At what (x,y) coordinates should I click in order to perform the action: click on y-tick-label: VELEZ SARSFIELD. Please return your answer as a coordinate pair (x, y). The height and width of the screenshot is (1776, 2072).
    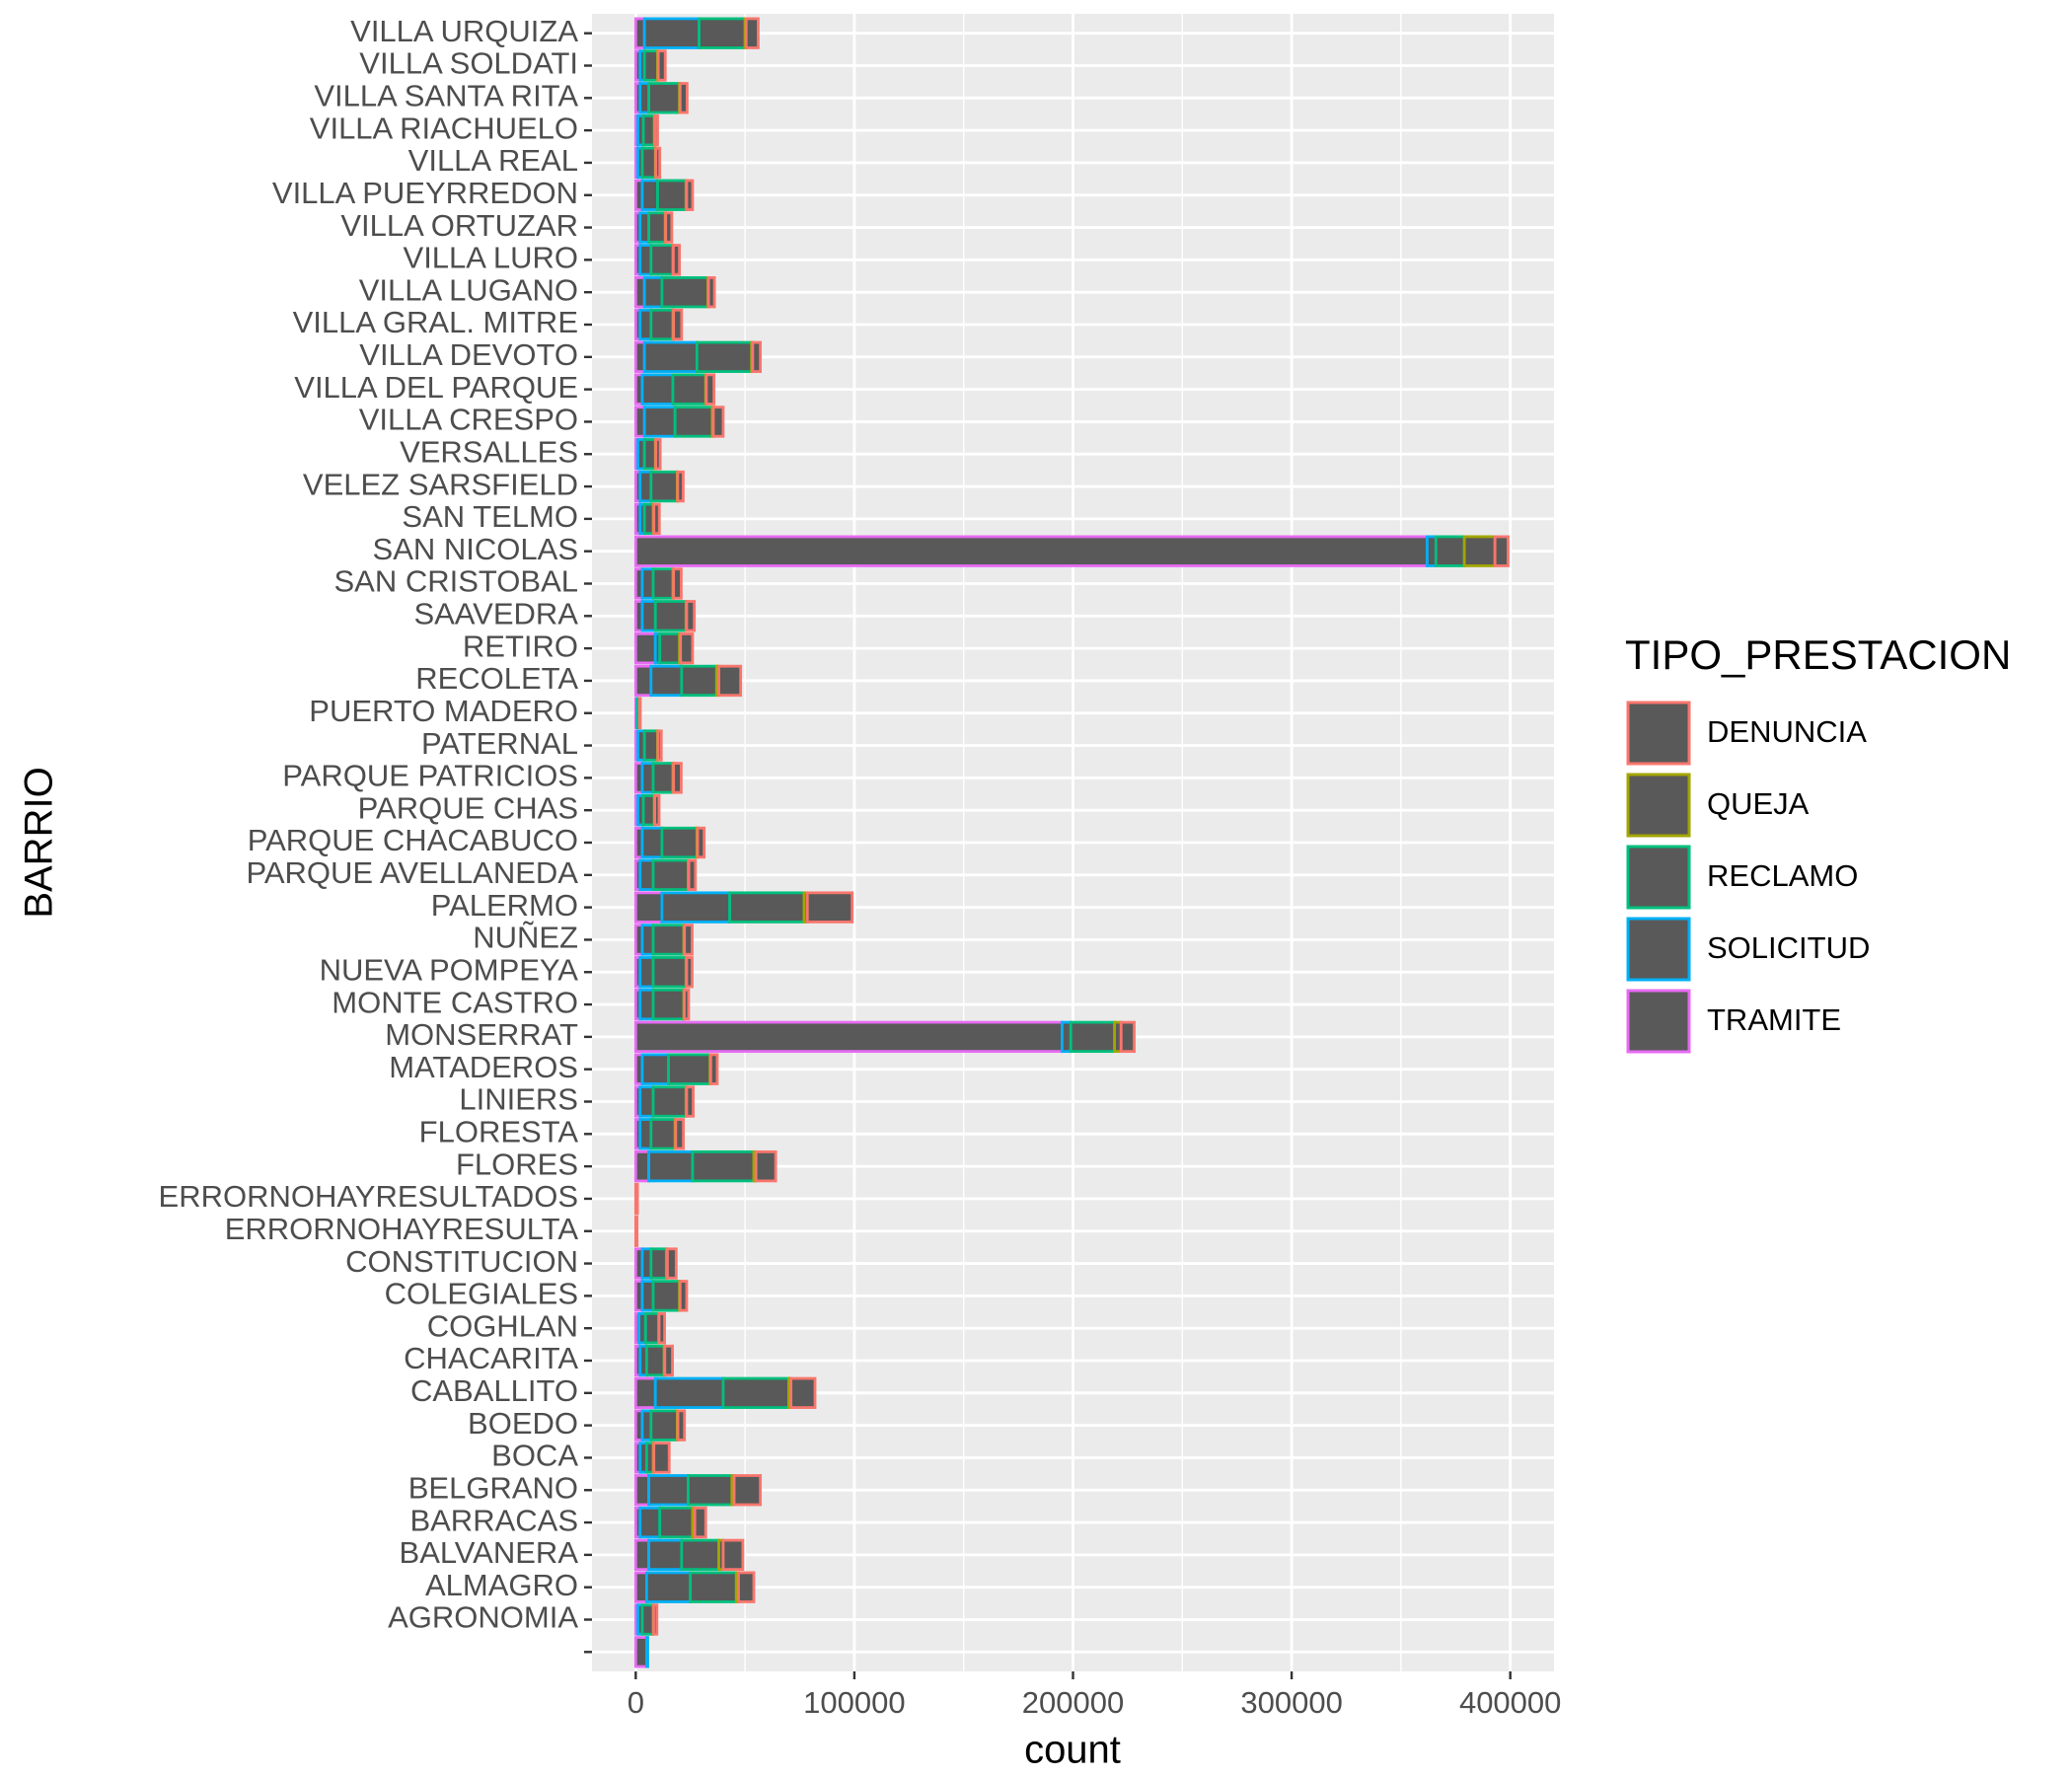
    Looking at the image, I should click on (441, 484).